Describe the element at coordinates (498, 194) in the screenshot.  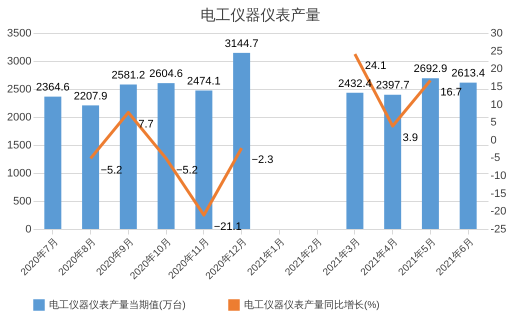
I see `y2-tick-label: -15` at that location.